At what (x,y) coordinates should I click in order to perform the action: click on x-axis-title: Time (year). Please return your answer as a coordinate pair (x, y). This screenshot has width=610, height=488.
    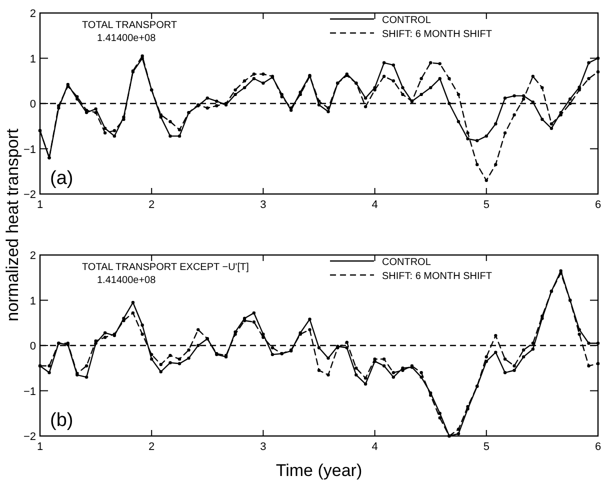
    Looking at the image, I should click on (319, 470).